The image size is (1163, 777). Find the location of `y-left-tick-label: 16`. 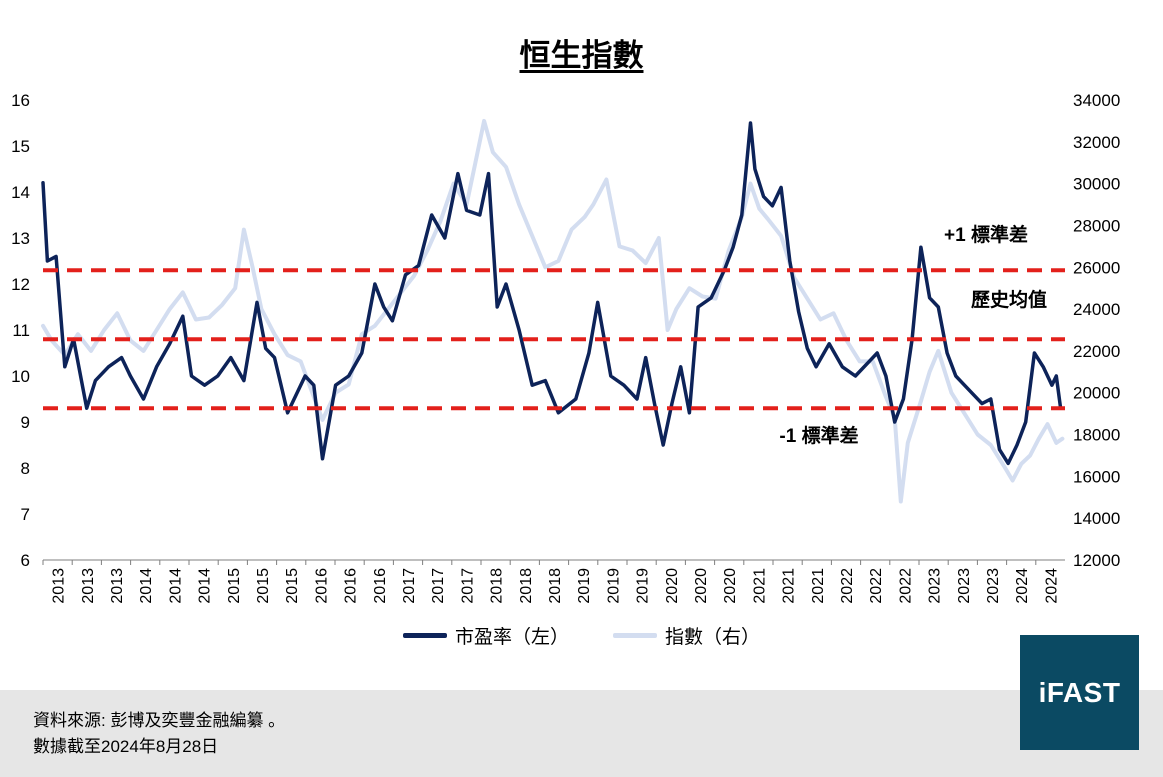

y-left-tick-label: 16 is located at coordinates (20, 100).